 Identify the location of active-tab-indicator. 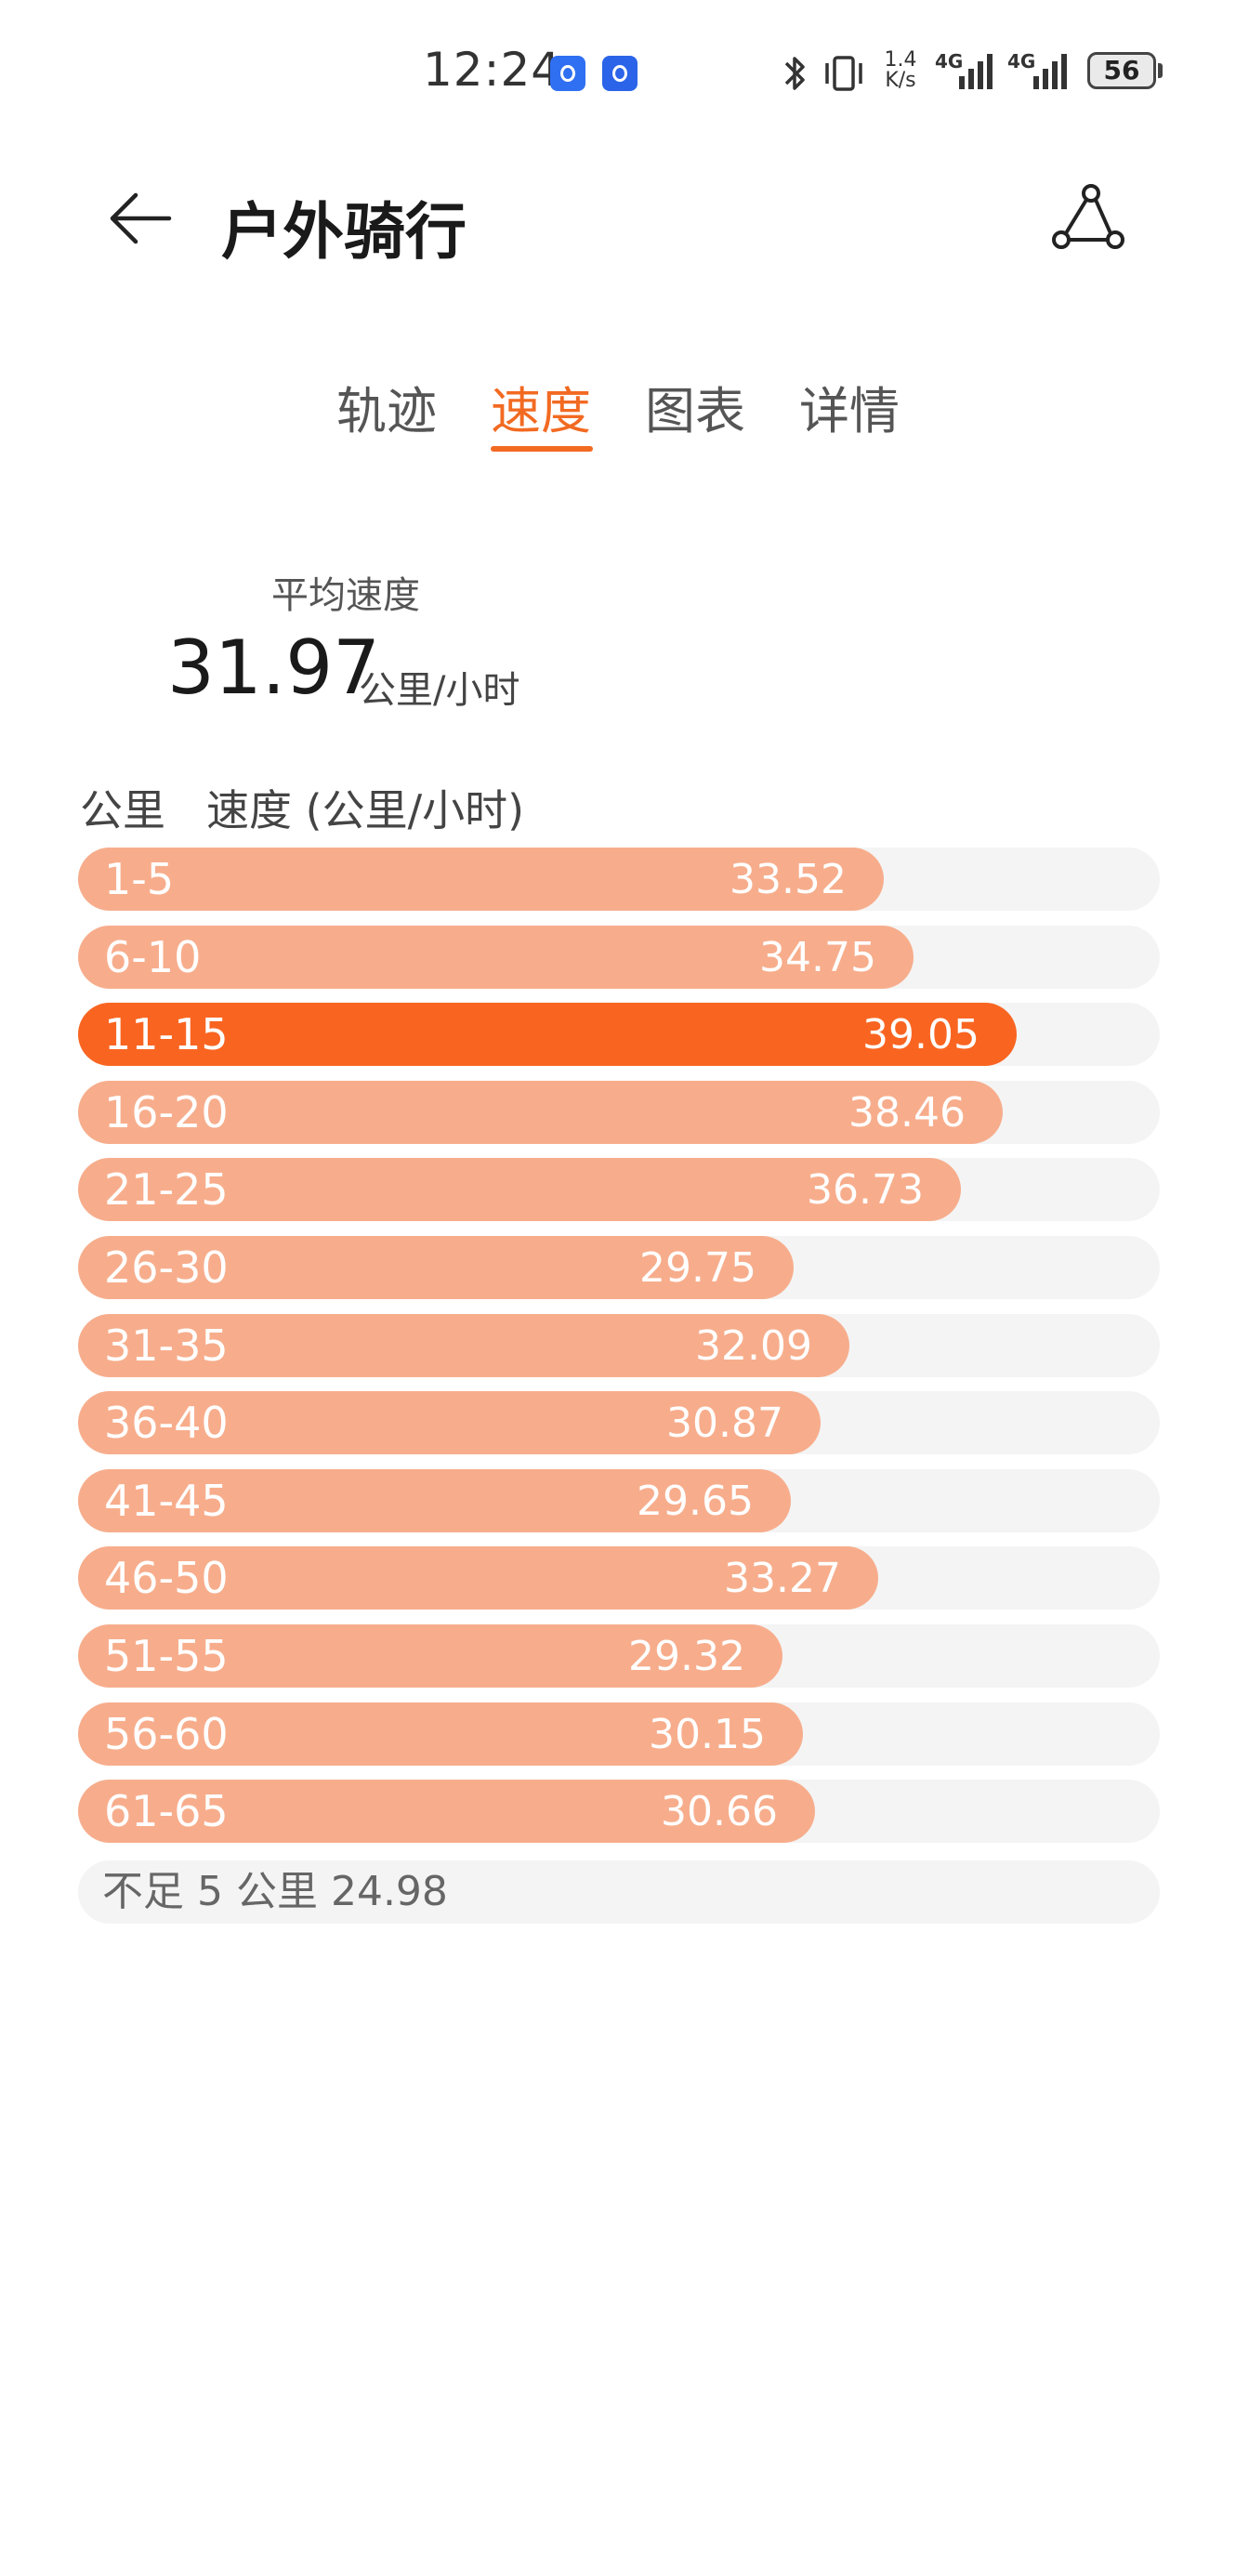
(542, 449).